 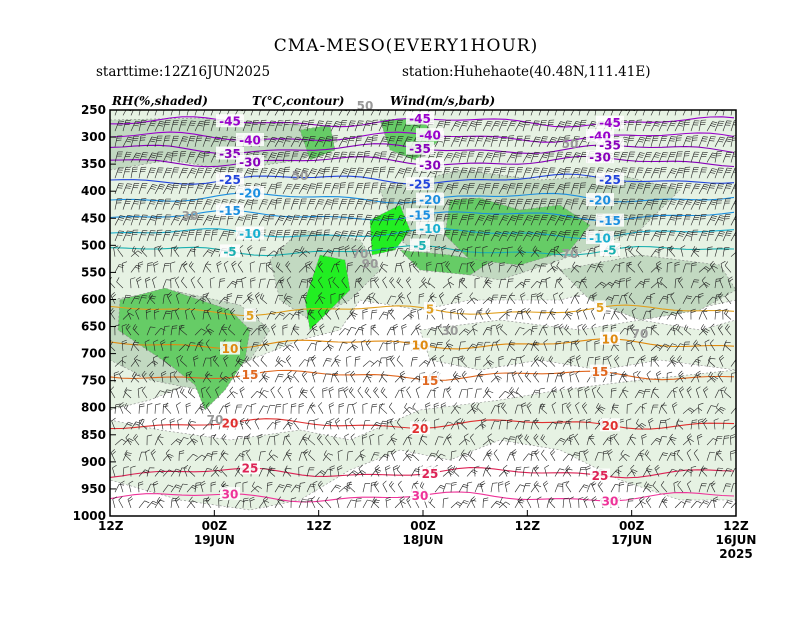 I want to click on temperature-contour-label: -20, so click(x=250, y=194).